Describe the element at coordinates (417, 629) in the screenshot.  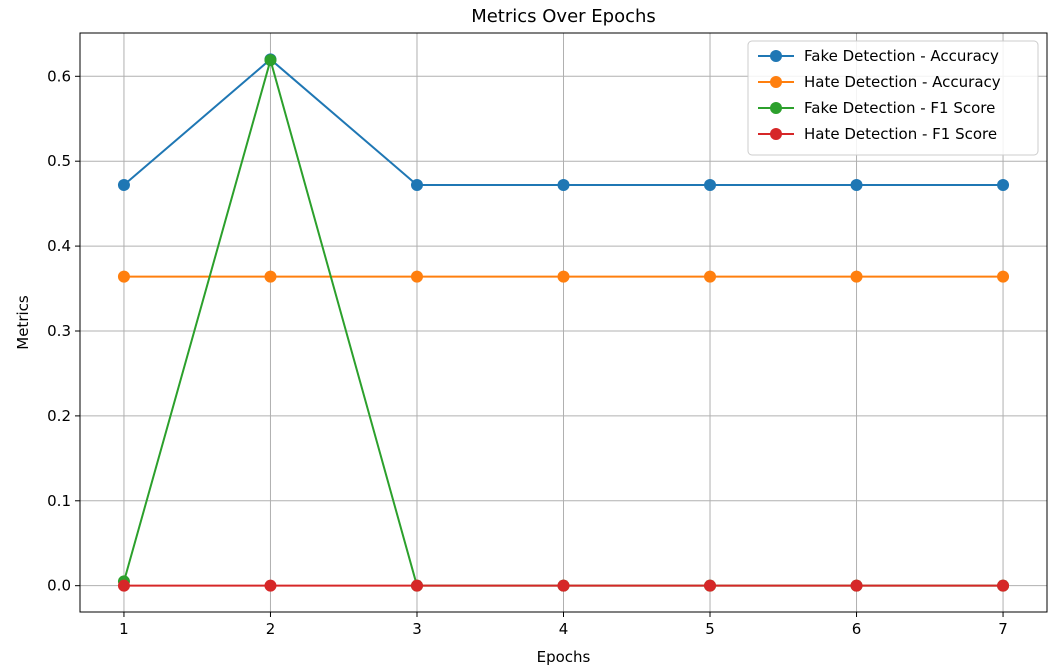
I see `x-tick-label: 3` at that location.